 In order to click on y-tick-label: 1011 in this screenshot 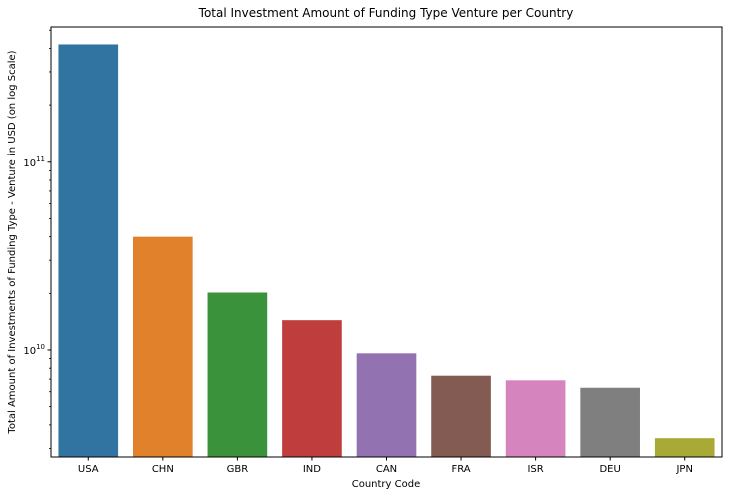, I will do `click(34, 162)`.